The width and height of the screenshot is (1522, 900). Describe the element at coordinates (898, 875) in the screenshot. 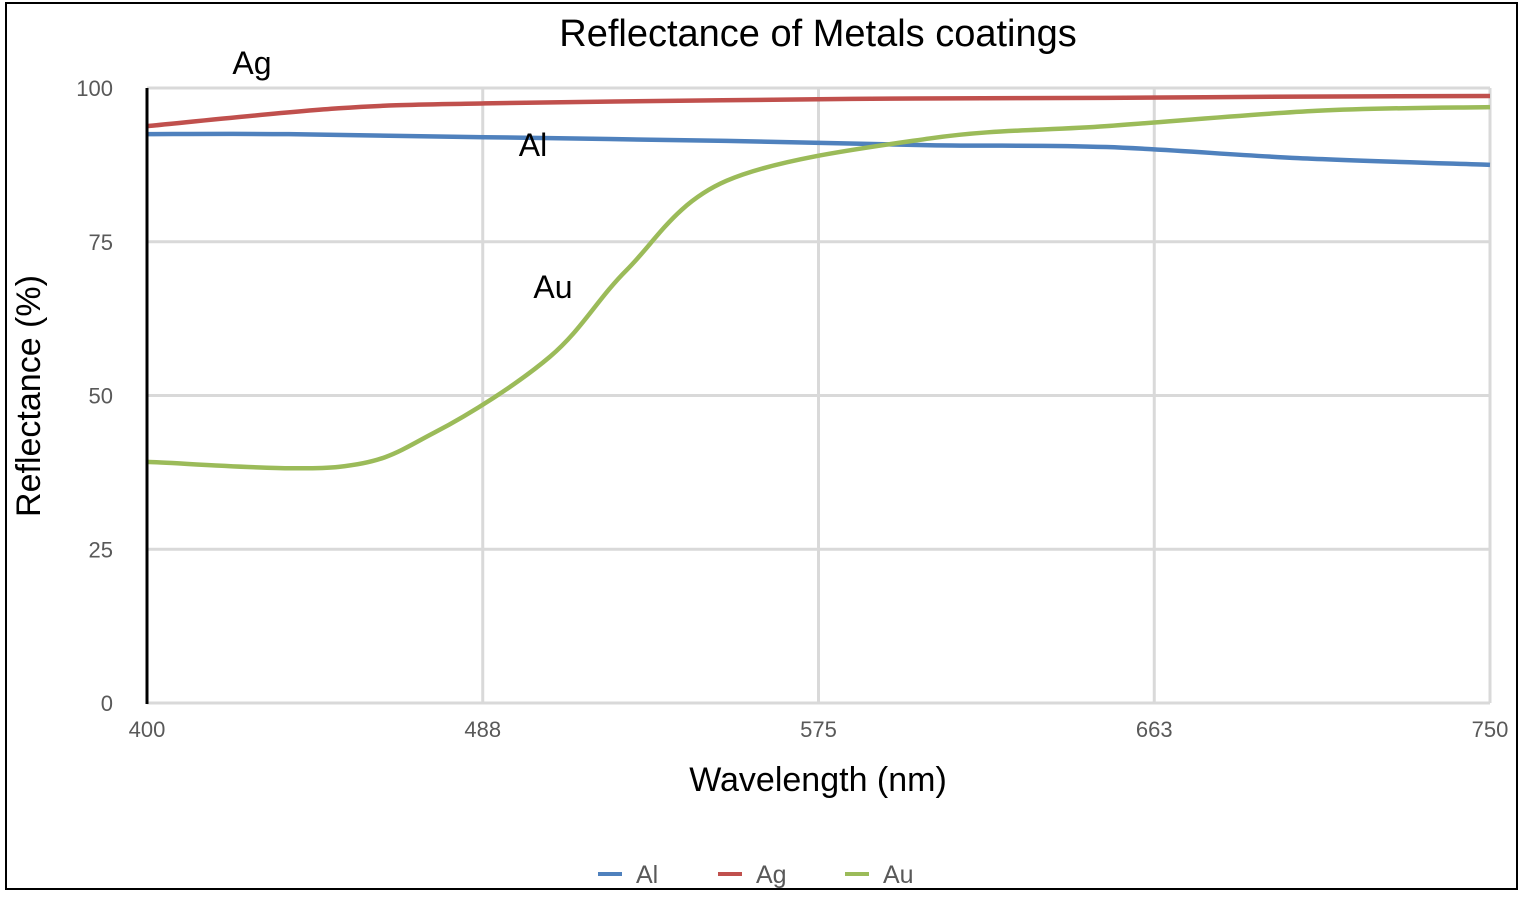

I see `legend-label-au: Au` at that location.